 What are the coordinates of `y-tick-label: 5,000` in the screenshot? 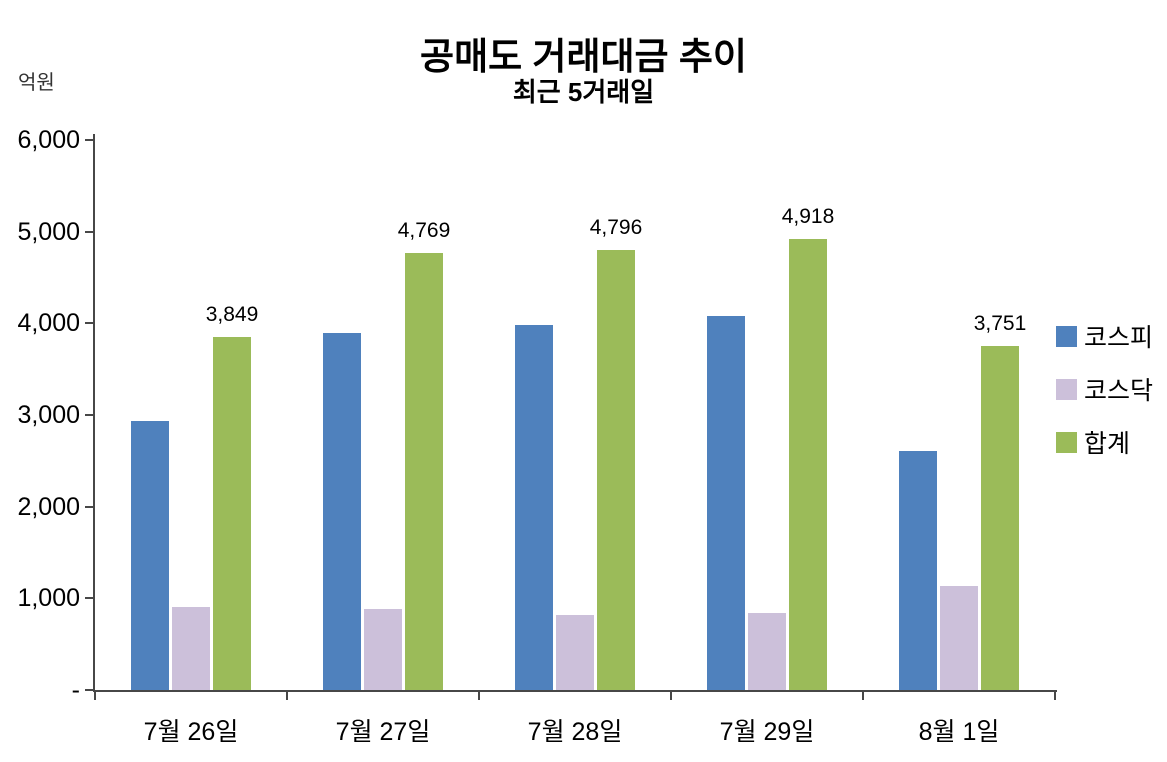 It's located at (48, 231).